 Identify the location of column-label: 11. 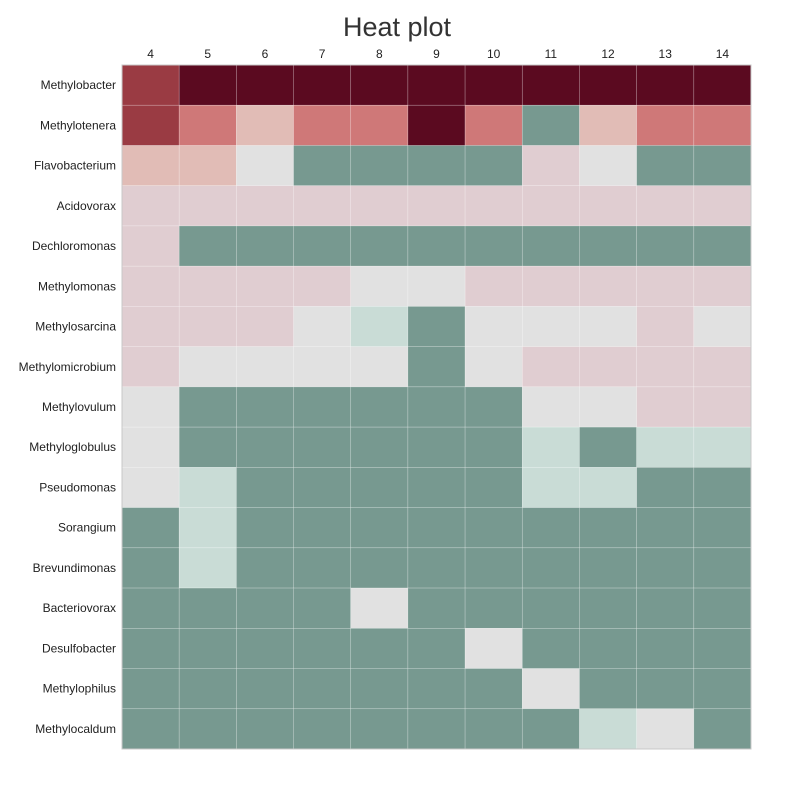
(551, 54).